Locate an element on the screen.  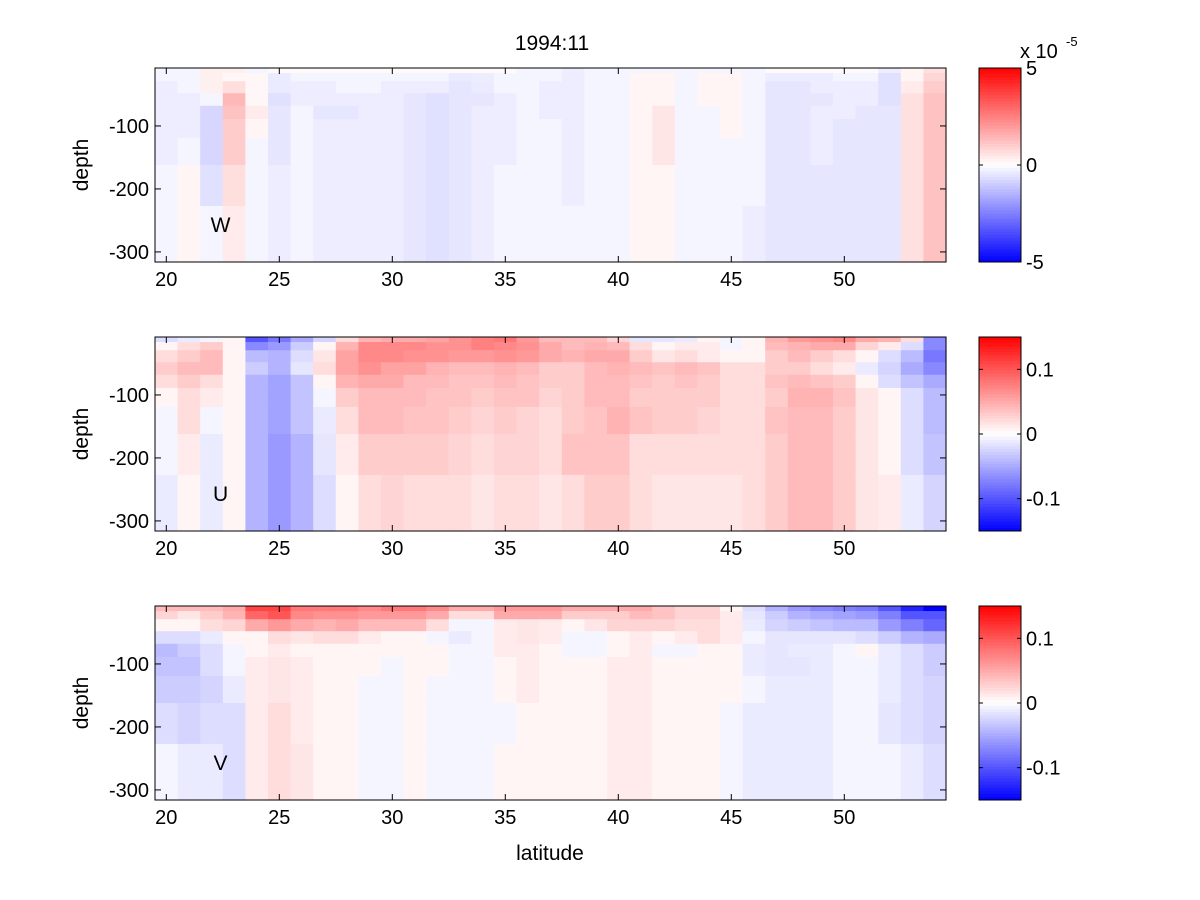
x-tick-label: 50 is located at coordinates (844, 818).